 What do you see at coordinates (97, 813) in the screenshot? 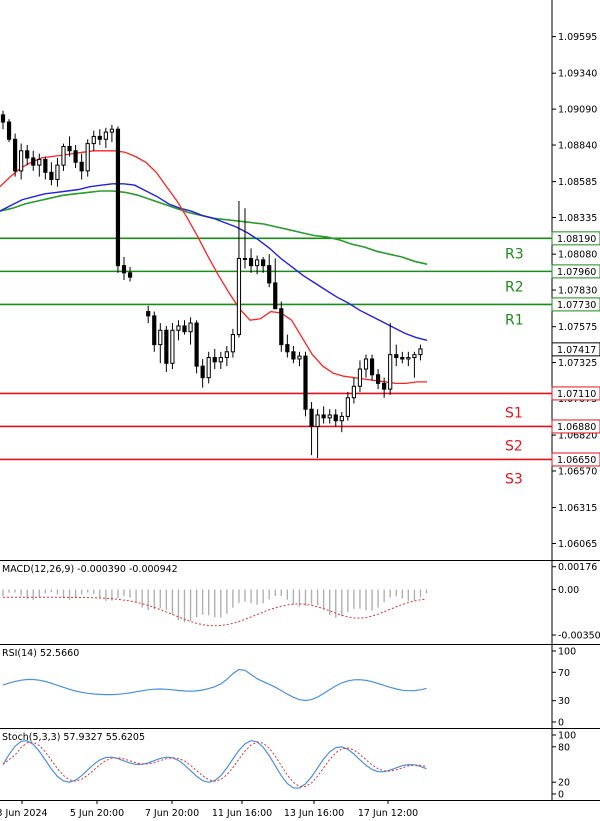
I see `time-tick-label: 5 Jun 20:00` at bounding box center [97, 813].